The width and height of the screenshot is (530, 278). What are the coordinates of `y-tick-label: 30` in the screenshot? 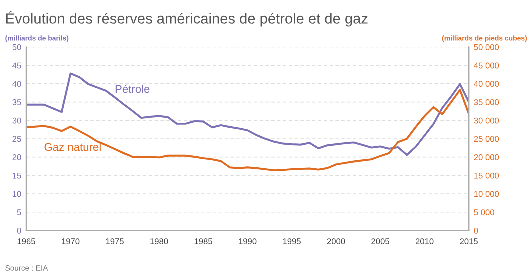 It's located at (17, 121).